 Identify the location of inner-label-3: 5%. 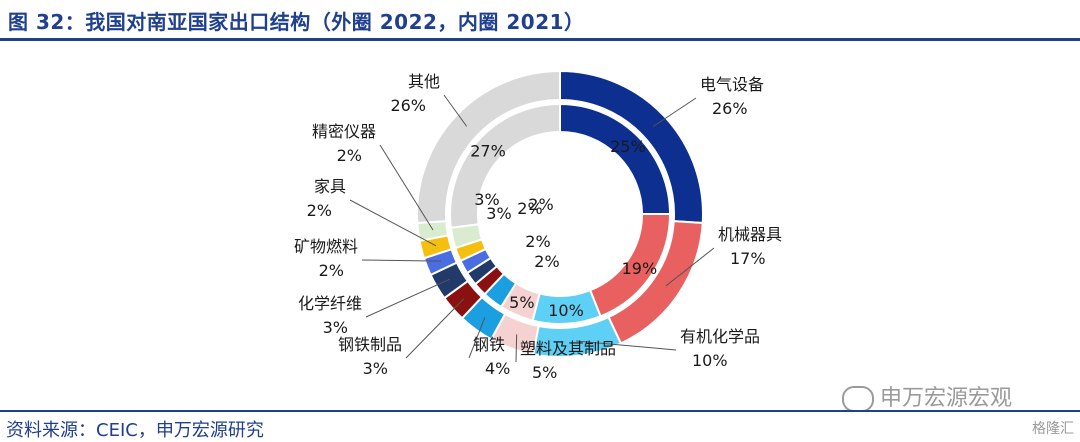
(521, 302).